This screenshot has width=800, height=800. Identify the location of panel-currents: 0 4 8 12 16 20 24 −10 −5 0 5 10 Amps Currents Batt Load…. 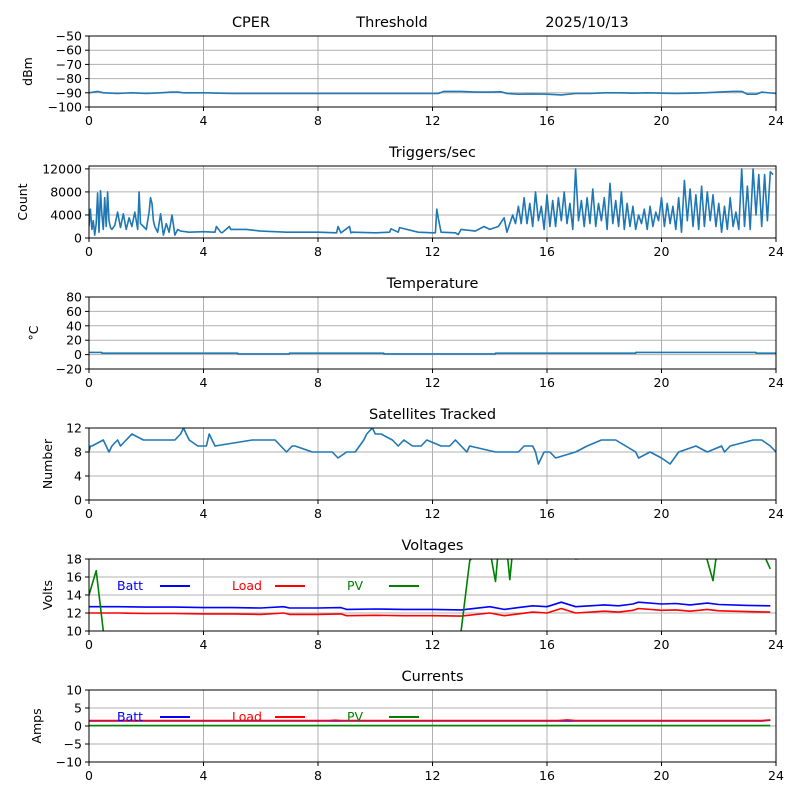
(406, 726).